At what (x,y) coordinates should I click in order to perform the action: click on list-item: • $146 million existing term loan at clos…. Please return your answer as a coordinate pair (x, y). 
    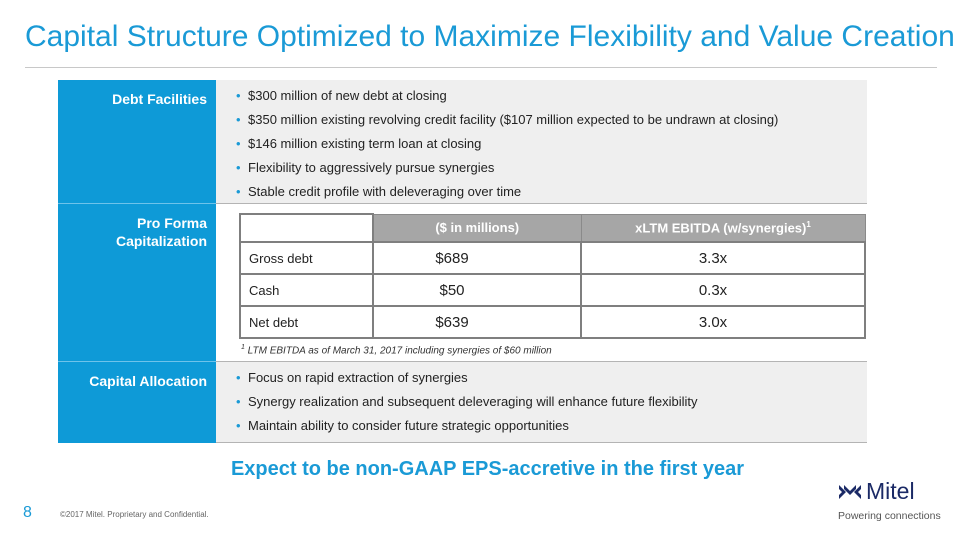
    Looking at the image, I should click on (359, 143).